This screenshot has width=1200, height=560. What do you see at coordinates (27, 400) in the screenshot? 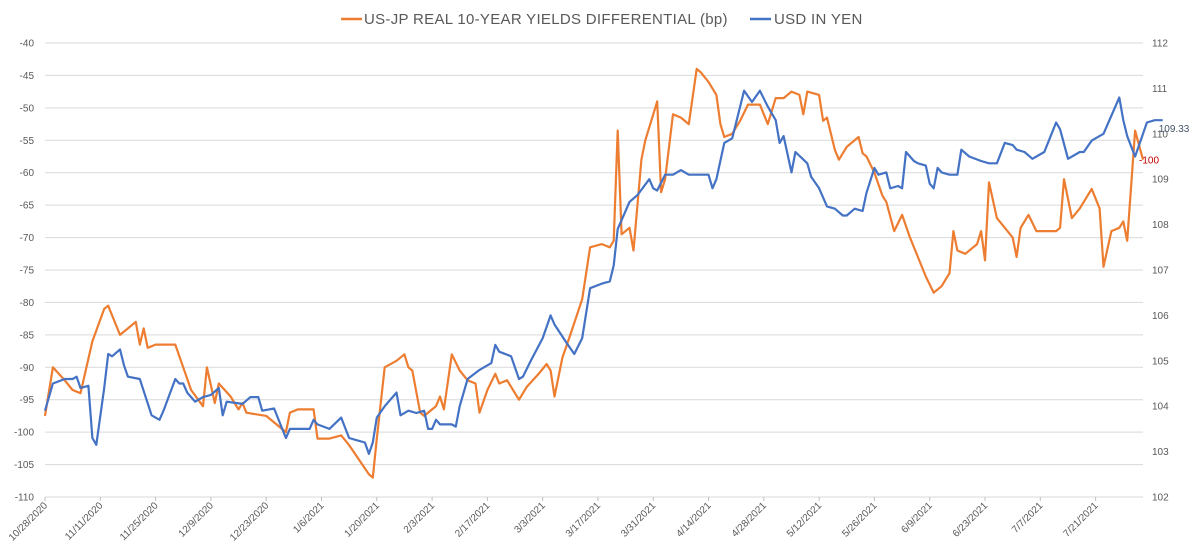
I see `y-left-tick-label: -95` at bounding box center [27, 400].